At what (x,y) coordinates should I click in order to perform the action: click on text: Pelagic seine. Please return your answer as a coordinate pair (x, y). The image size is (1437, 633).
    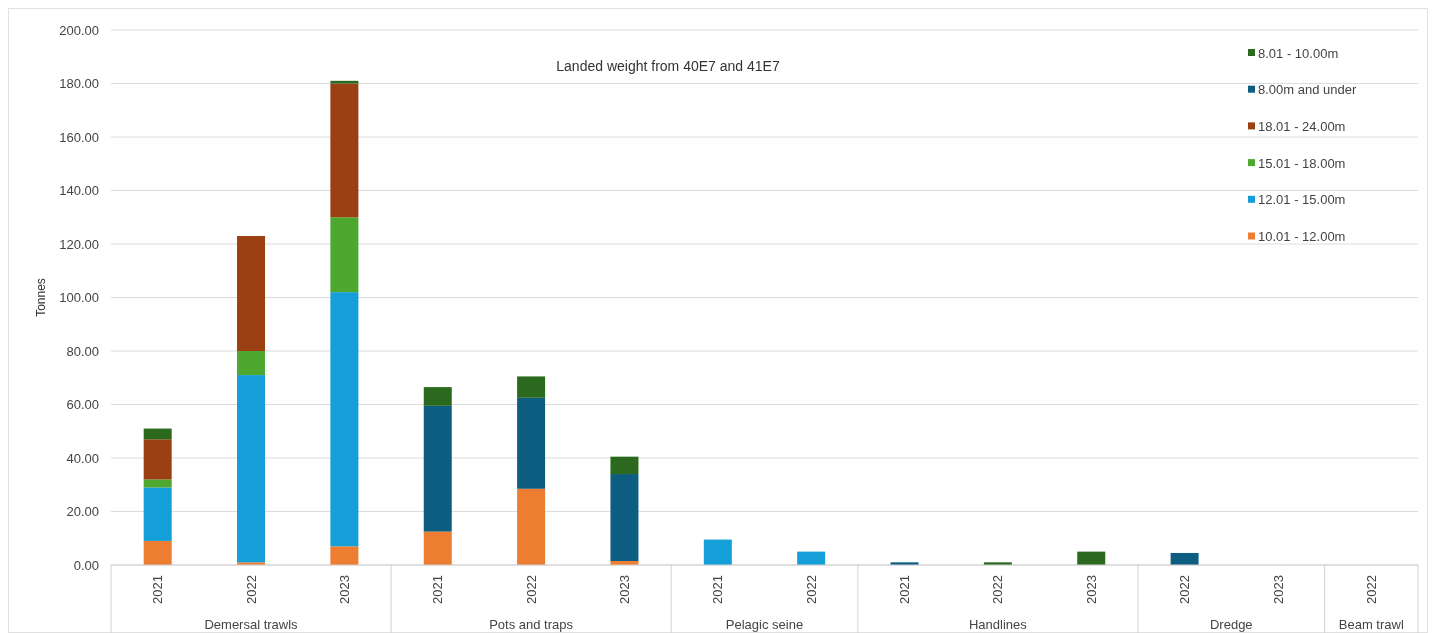
    Looking at the image, I should click on (764, 624).